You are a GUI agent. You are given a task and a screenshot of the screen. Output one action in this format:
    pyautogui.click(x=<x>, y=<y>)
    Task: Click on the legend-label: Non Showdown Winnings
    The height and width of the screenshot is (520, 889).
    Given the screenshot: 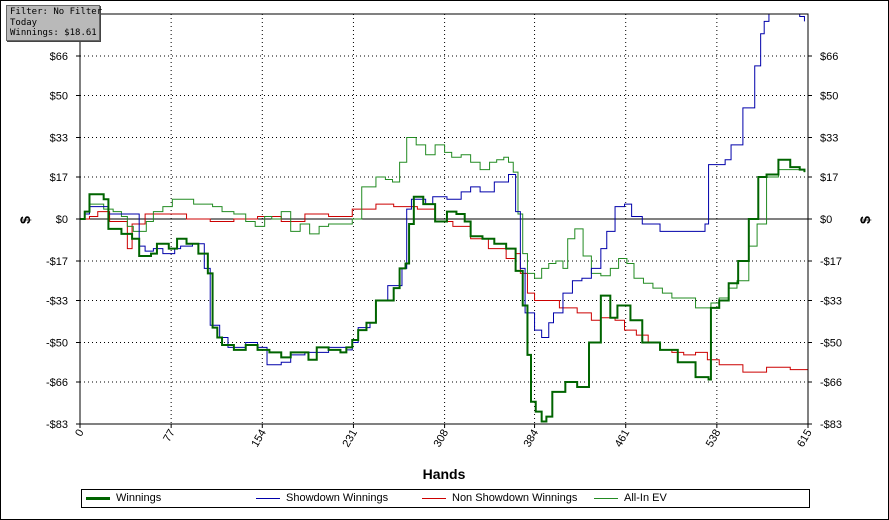 What is the action you would take?
    pyautogui.click(x=515, y=498)
    